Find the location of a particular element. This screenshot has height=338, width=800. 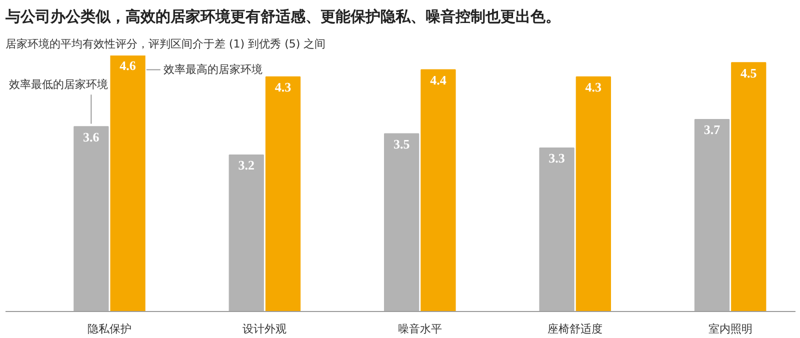

x-tick-label: 设计外观 is located at coordinates (264, 329).